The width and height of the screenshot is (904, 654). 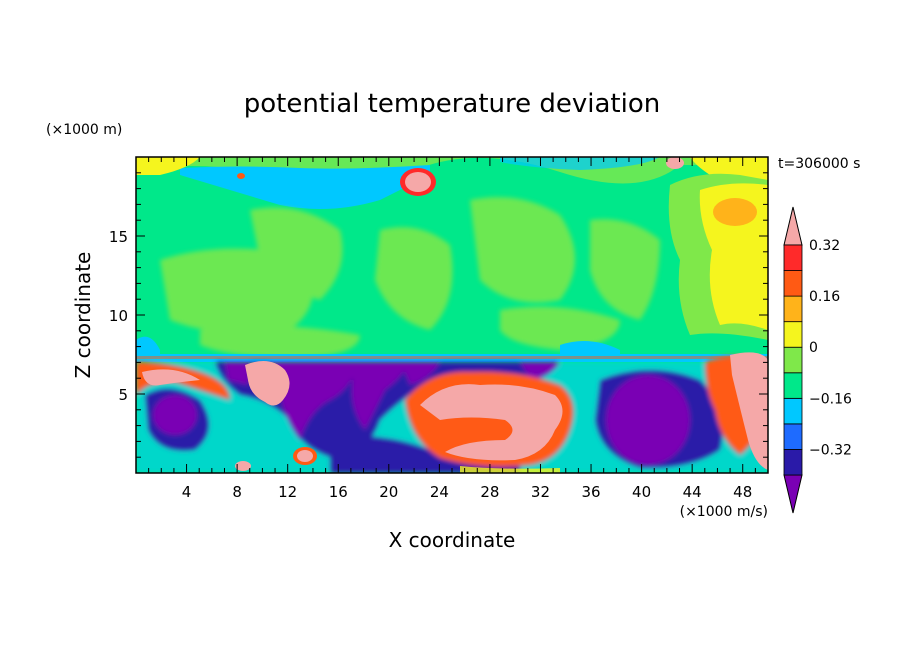 I want to click on y-unit-label: (×1000 m), so click(x=84, y=130).